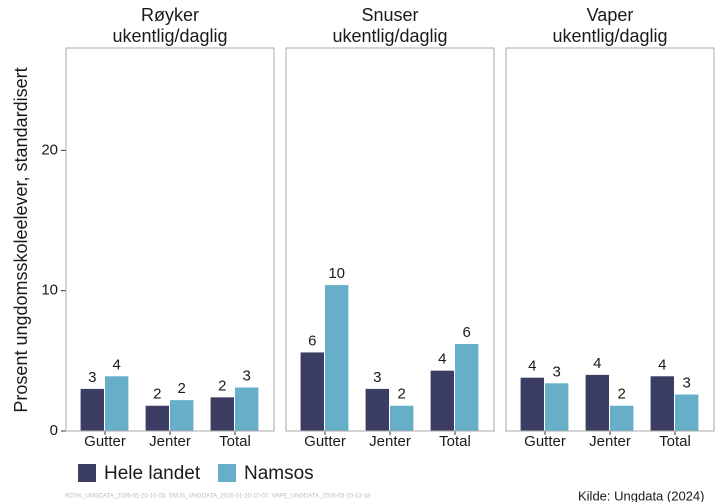 The height and width of the screenshot is (502, 725). What do you see at coordinates (641, 495) in the screenshot?
I see `source: Kilde: Ungdata (2024)` at bounding box center [641, 495].